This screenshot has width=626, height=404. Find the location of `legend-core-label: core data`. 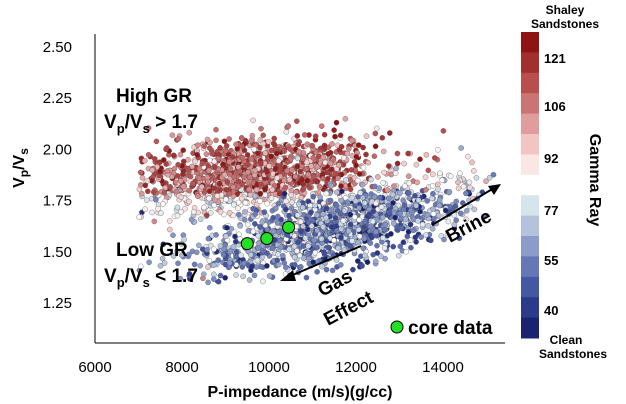

legend-core-label: core data is located at coordinates (450, 328).